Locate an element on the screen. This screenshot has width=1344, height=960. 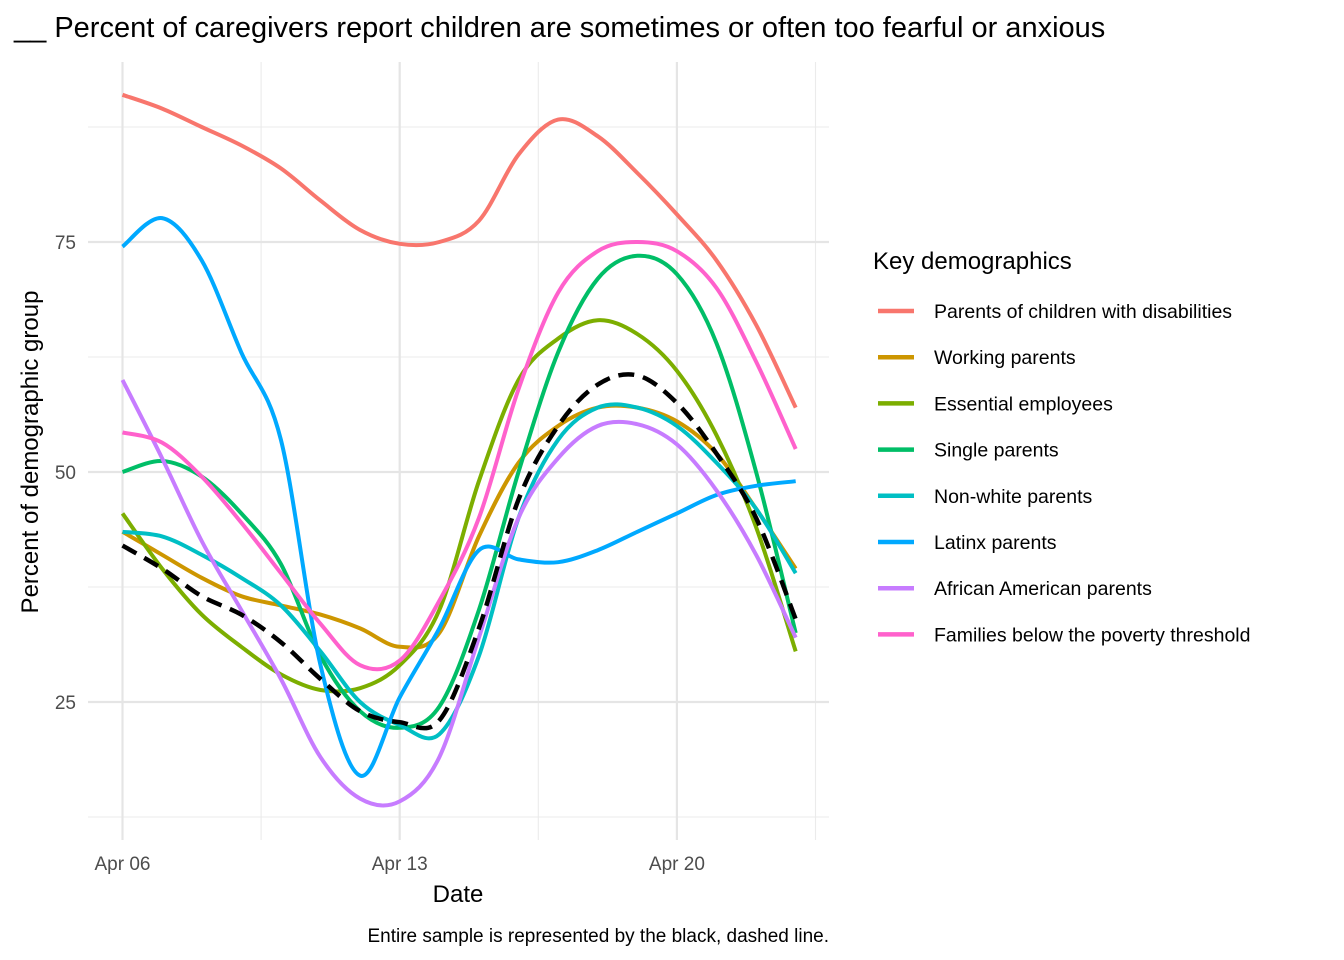
y-axis-ticks: 25 50 75 is located at coordinates (65, 473).